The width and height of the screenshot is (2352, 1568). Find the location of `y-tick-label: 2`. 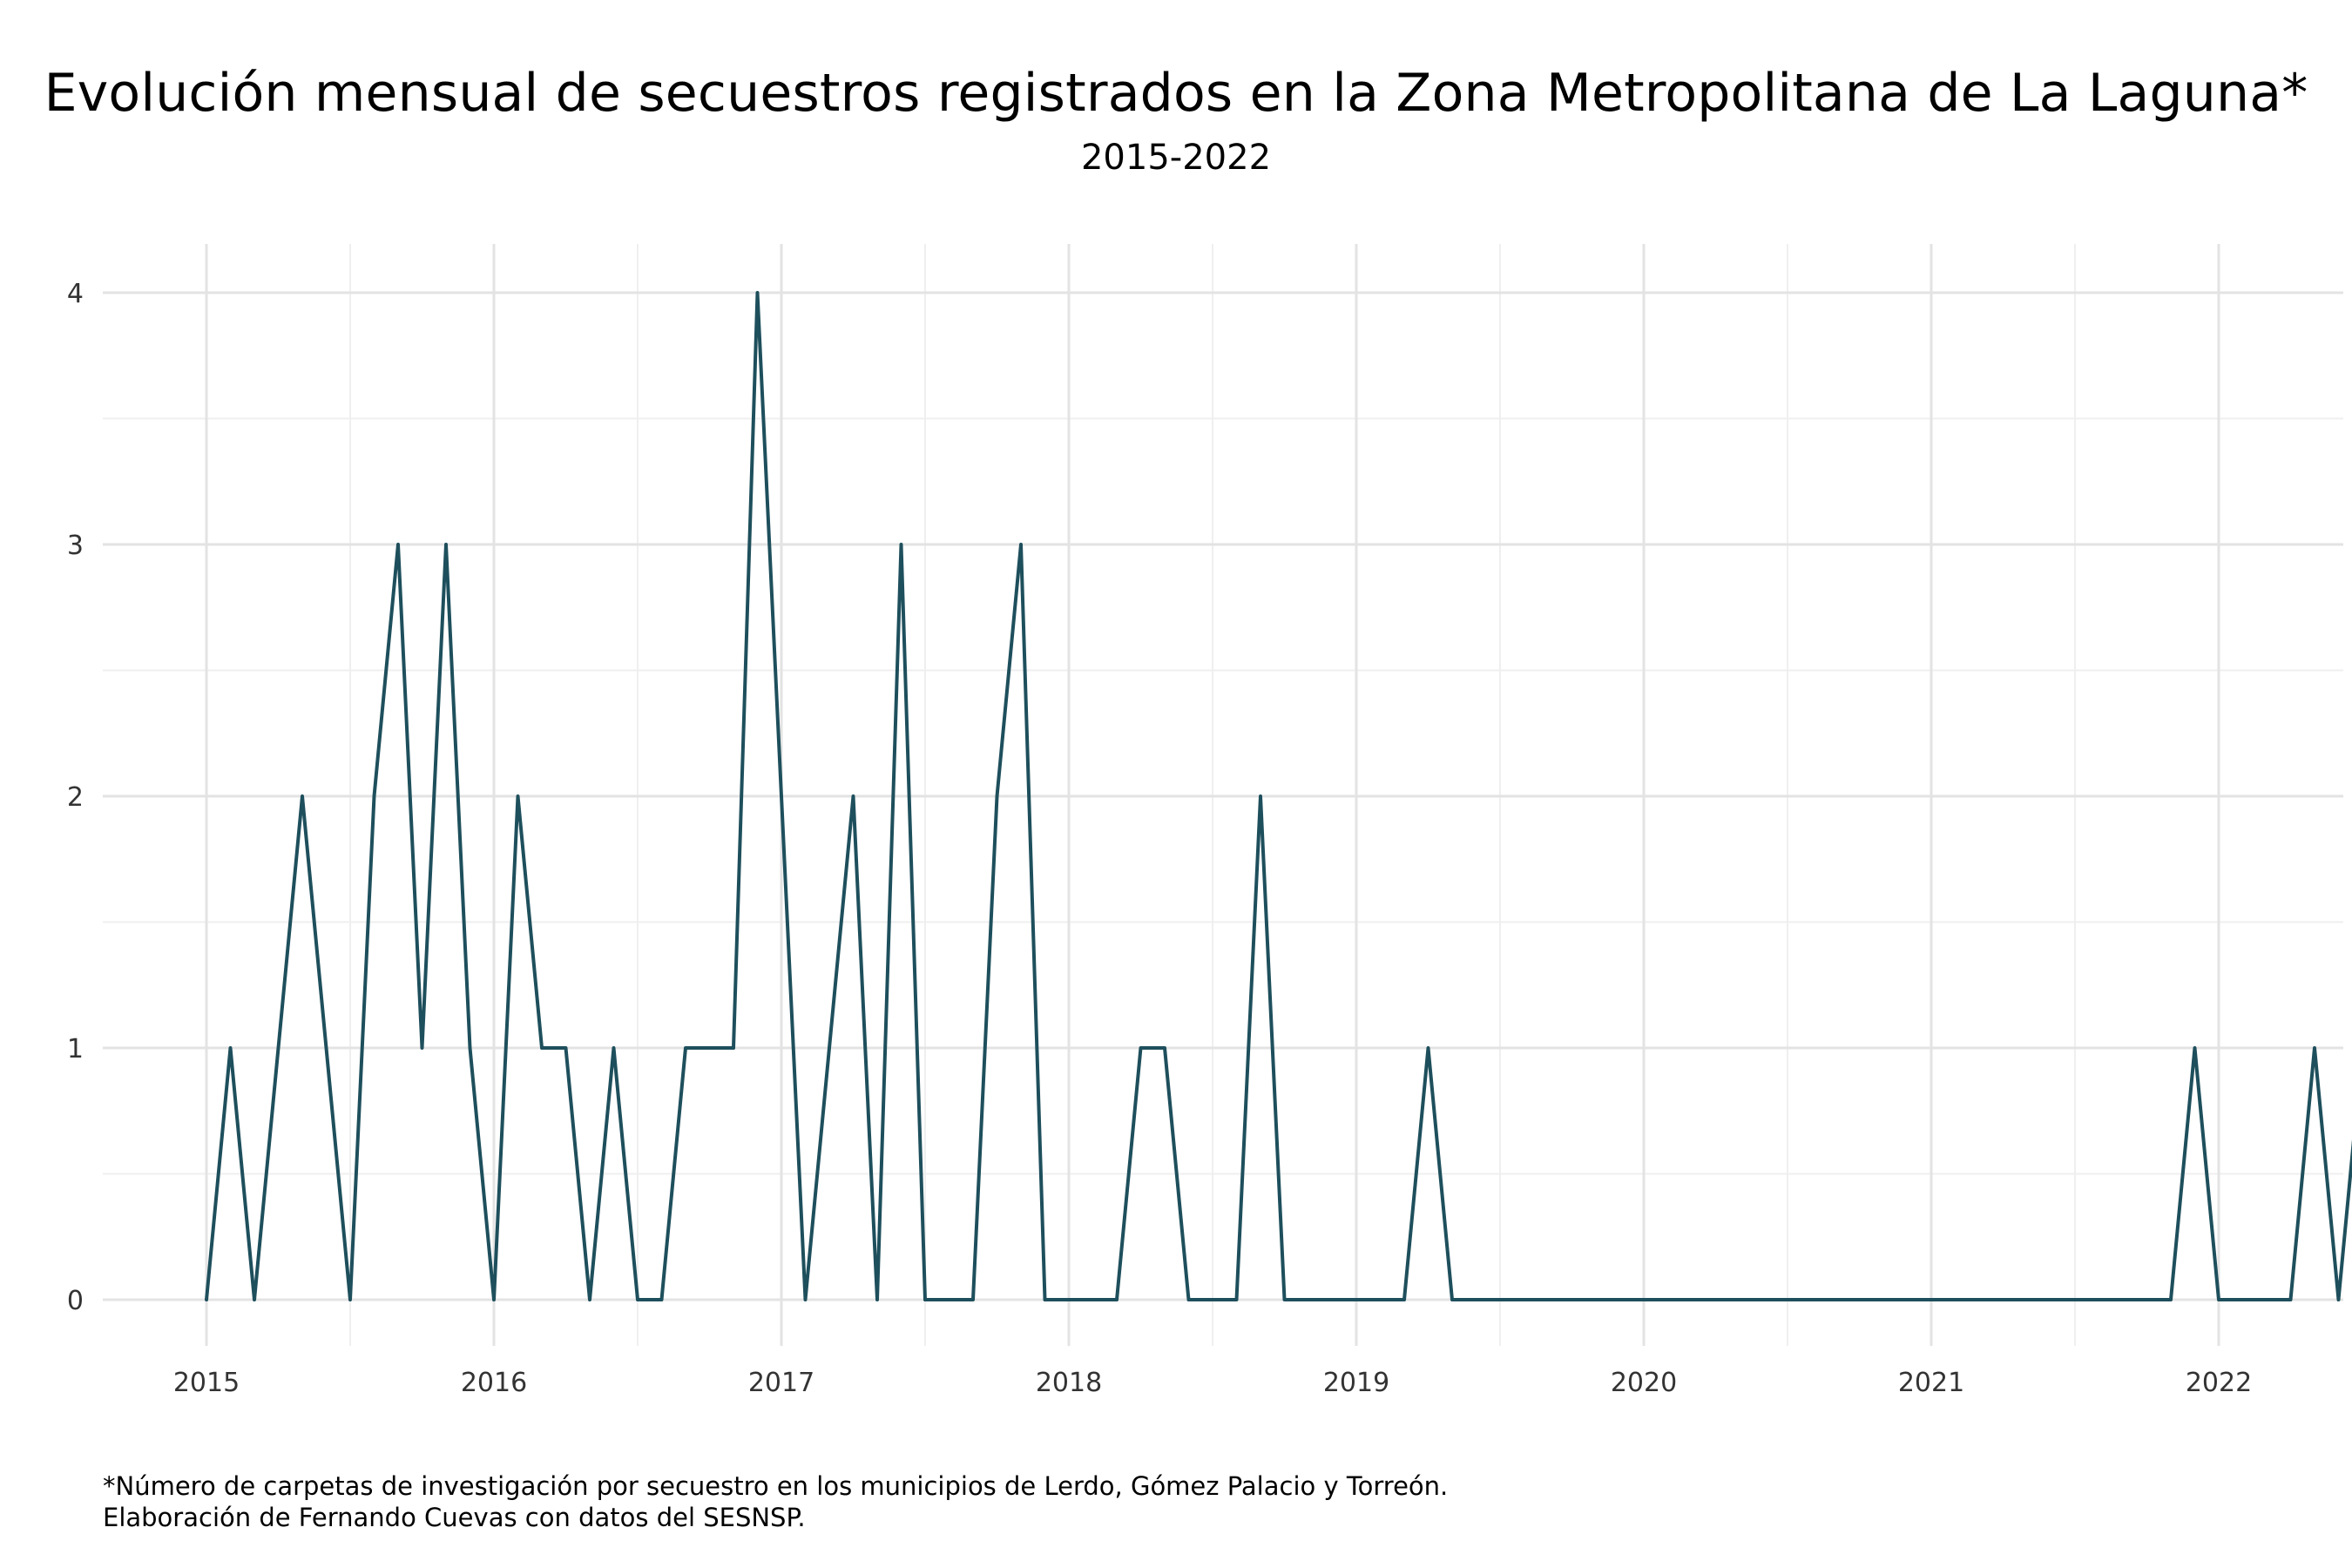

y-tick-label: 2 is located at coordinates (75, 797).